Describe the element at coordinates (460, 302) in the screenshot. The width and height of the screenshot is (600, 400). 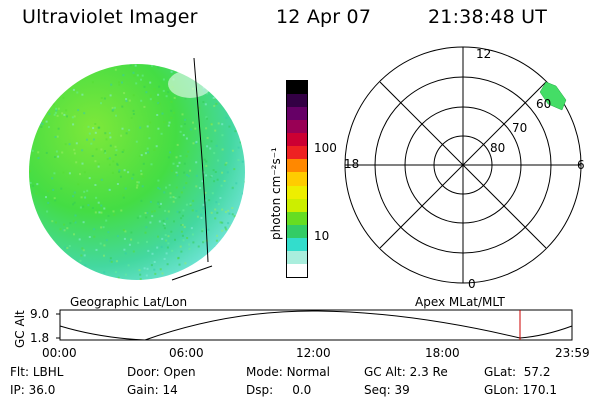
I see `polar-caption: Apex MLat/MLT` at that location.